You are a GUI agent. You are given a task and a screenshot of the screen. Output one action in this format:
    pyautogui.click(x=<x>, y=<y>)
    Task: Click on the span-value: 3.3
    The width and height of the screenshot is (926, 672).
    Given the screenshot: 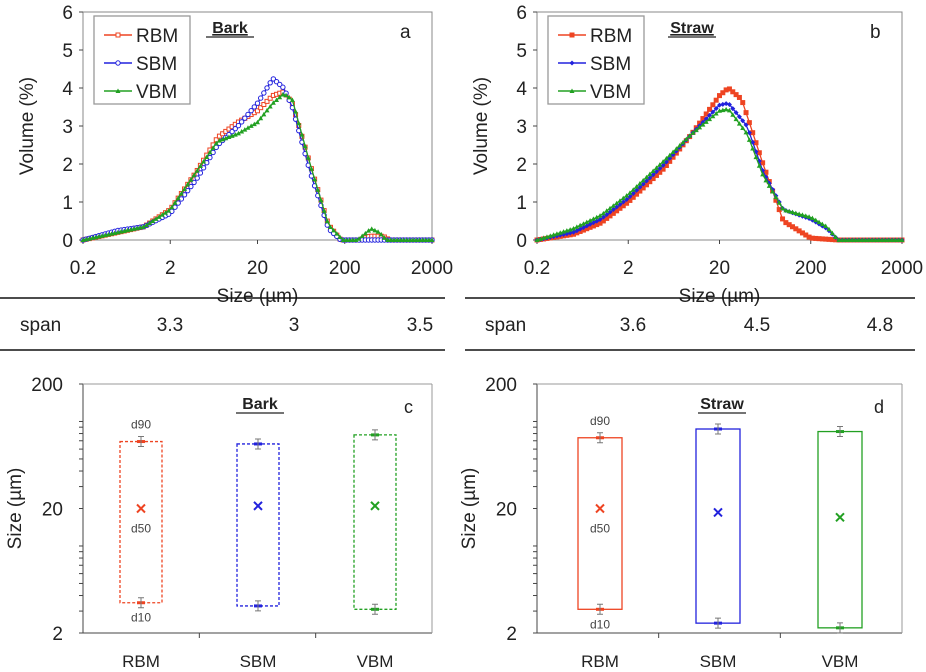 What is the action you would take?
    pyautogui.click(x=170, y=325)
    